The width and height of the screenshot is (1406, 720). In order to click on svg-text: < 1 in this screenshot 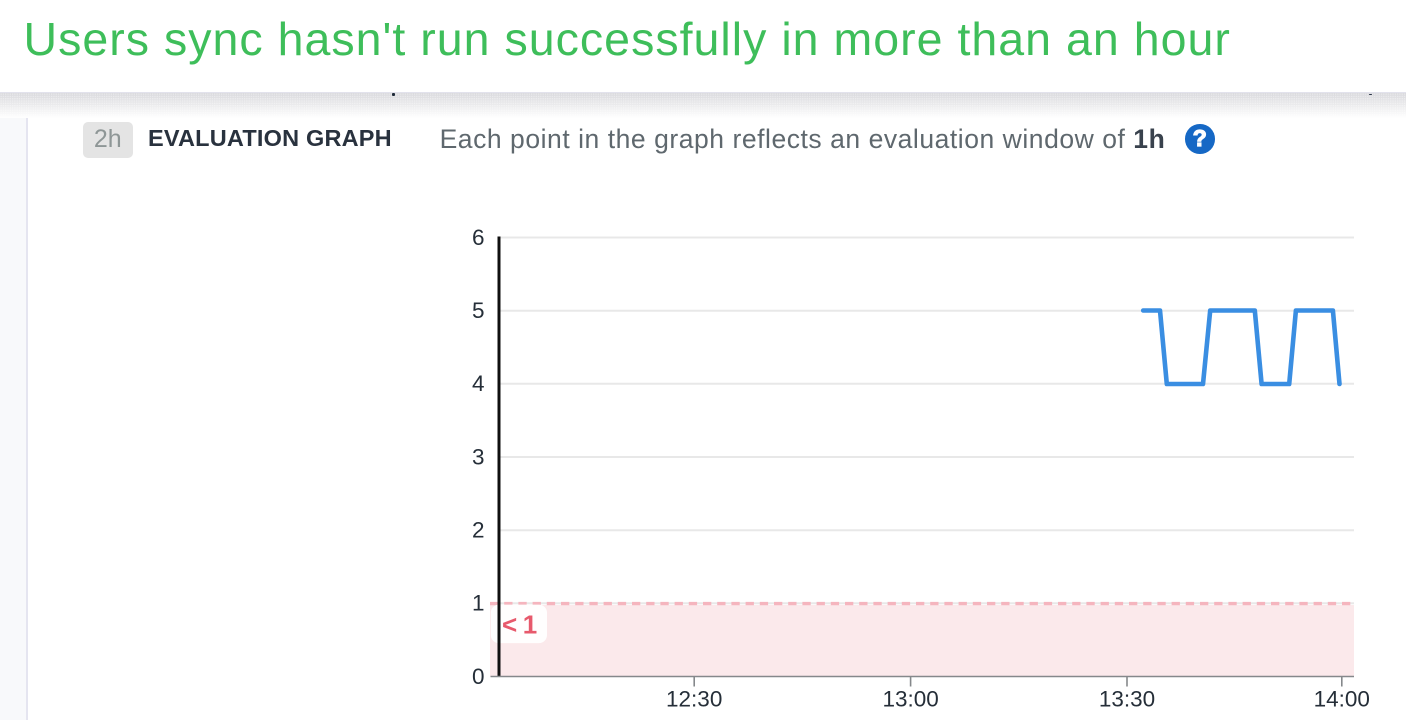, I will do `click(519, 625)`.